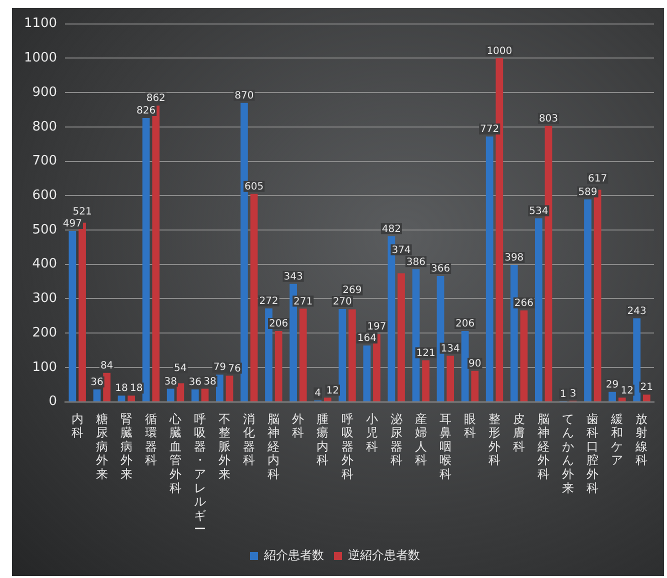 The width and height of the screenshot is (667, 578). What do you see at coordinates (519, 433) in the screenshot?
I see `x-tick-label: 皮膚科` at bounding box center [519, 433].